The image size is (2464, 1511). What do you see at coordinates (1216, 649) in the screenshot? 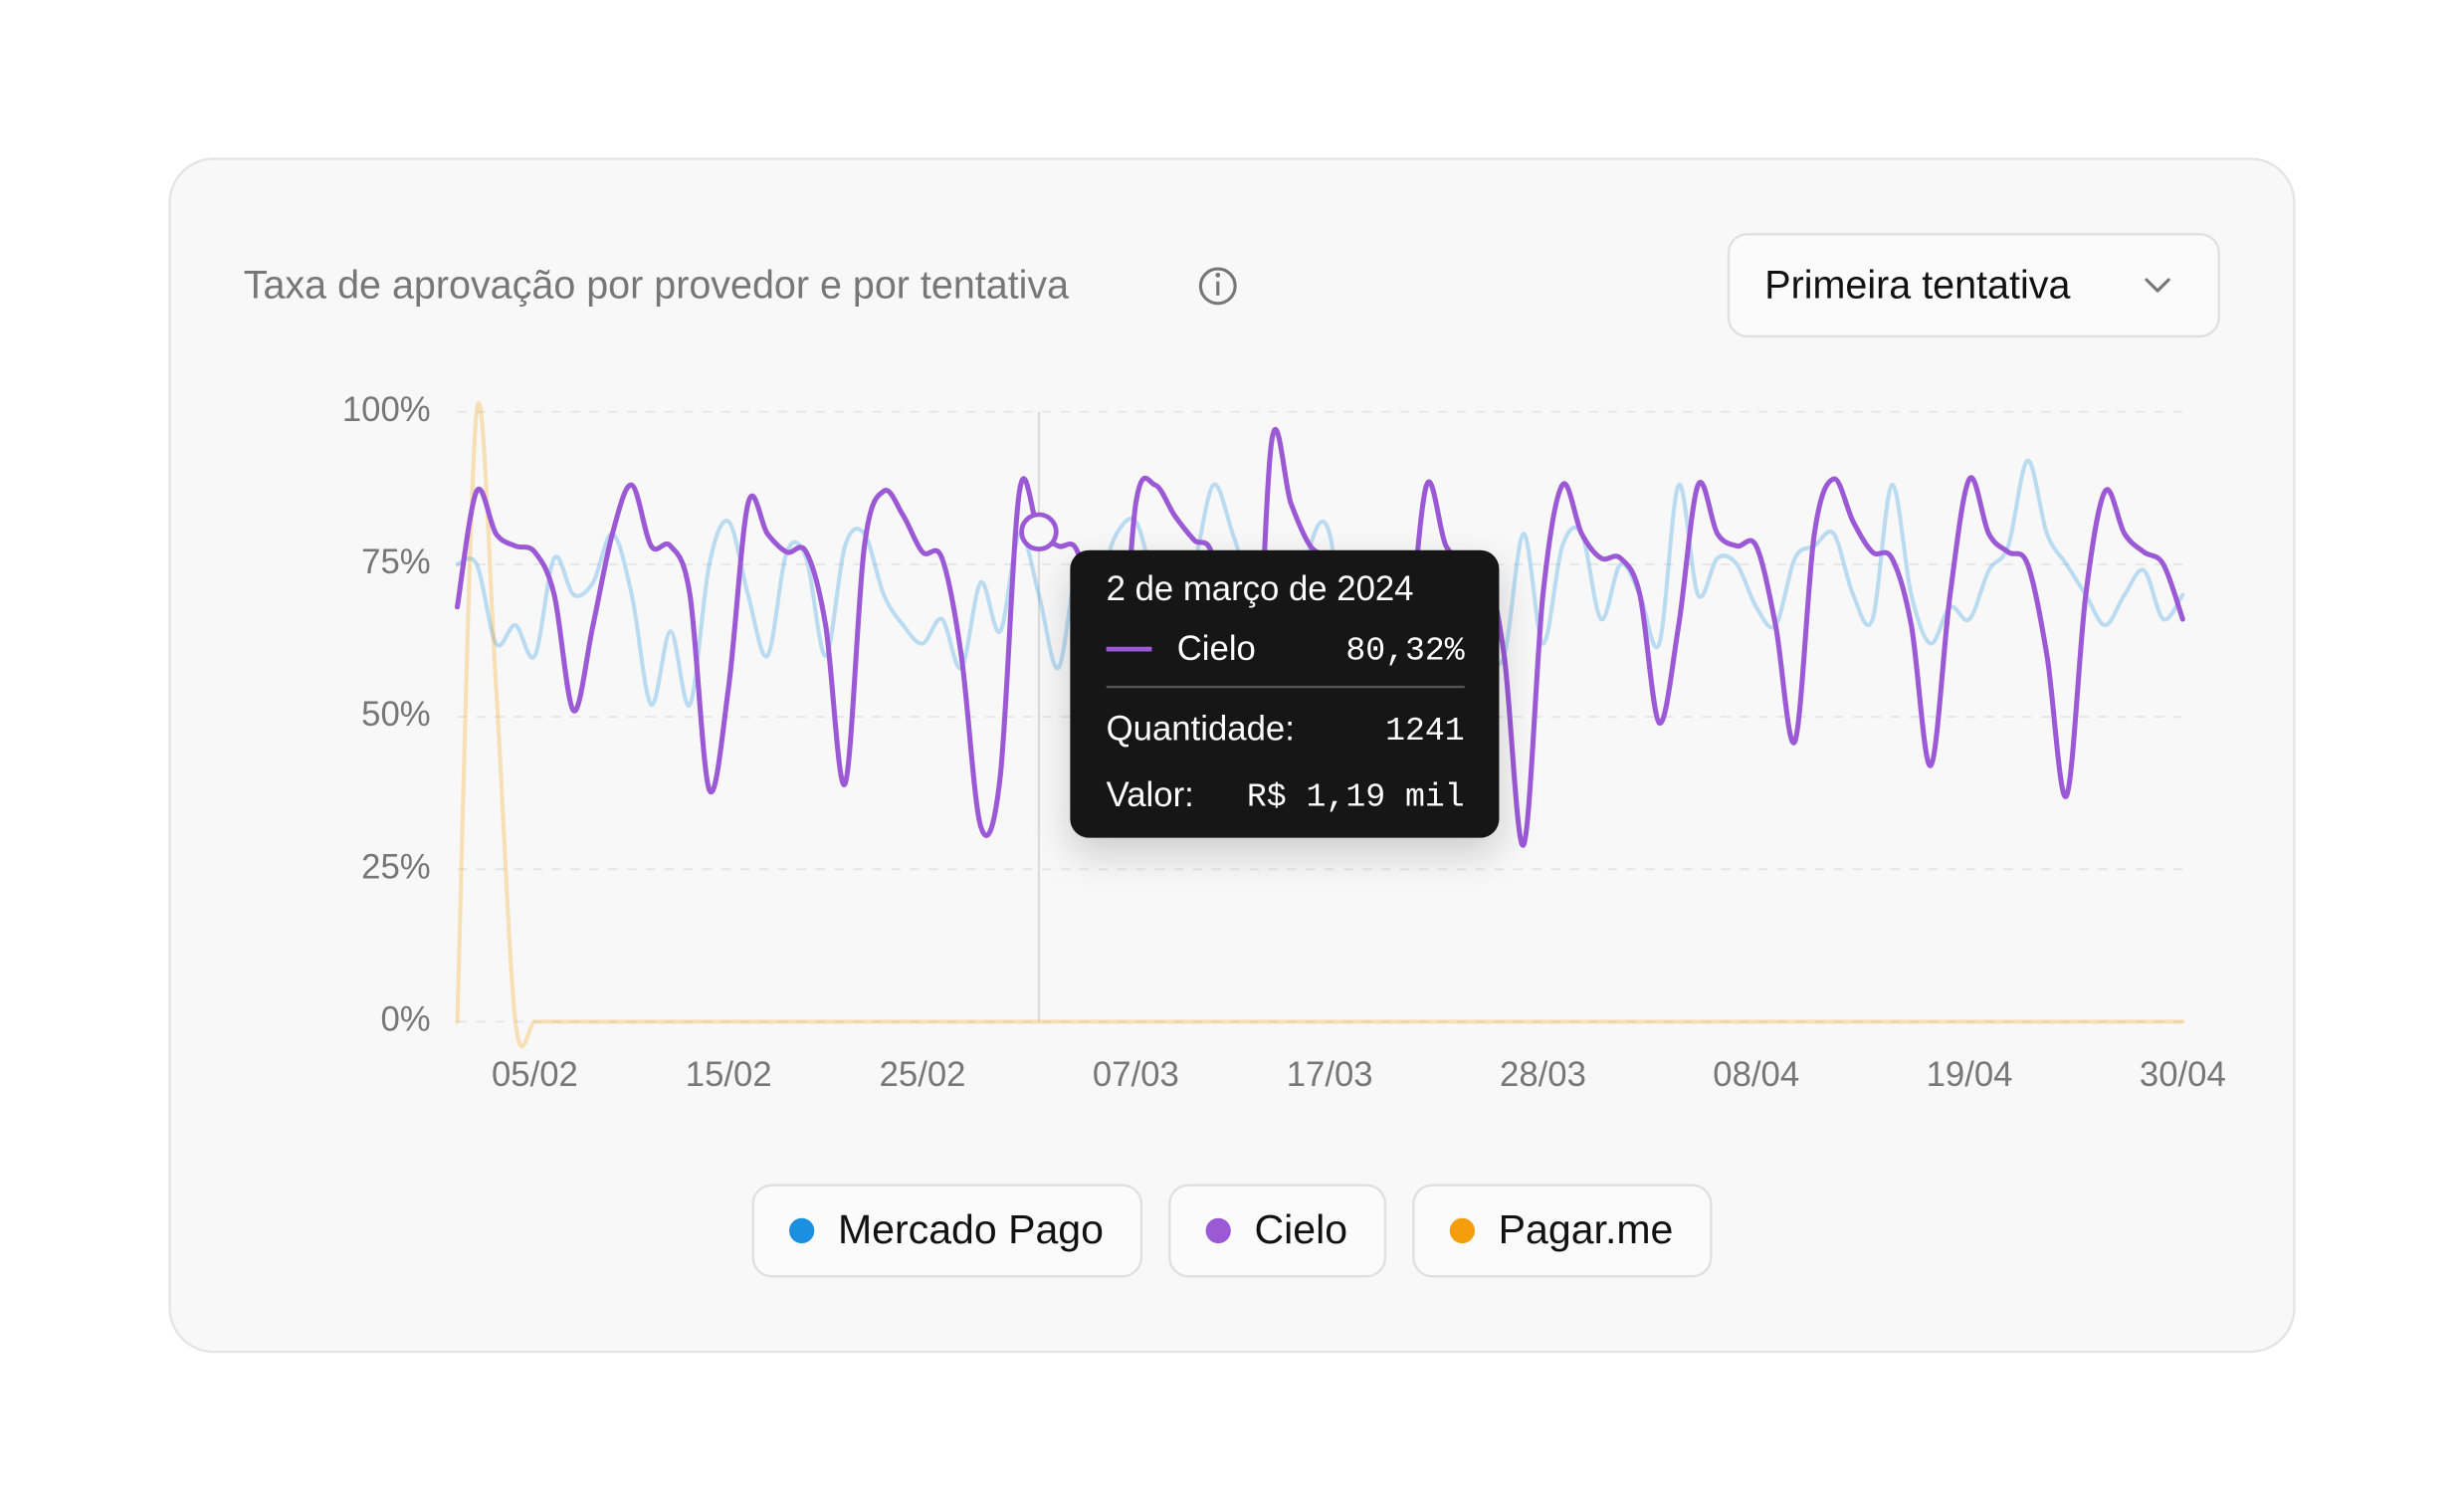
I see `tooltip-series: Cielo` at bounding box center [1216, 649].